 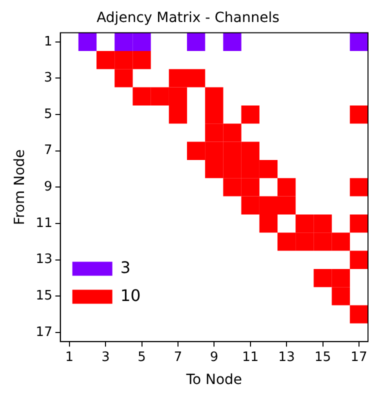 I want to click on chart-title: Adjency Matrix - Channels, so click(x=188, y=18).